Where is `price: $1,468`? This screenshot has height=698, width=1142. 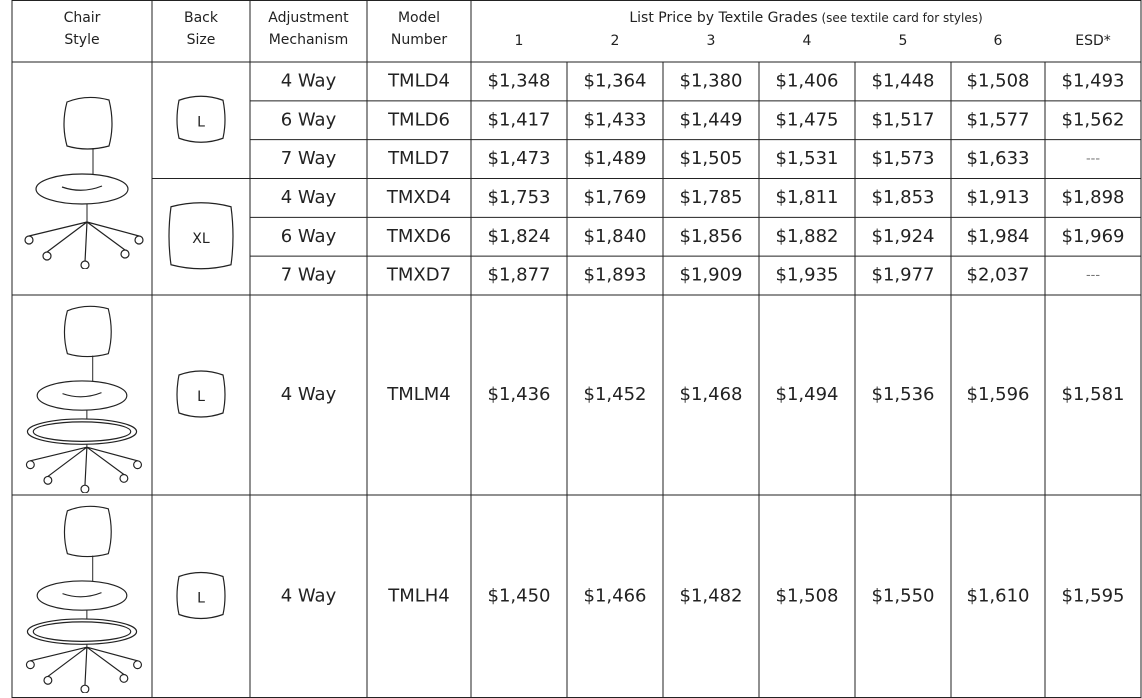 price: $1,468 is located at coordinates (711, 394).